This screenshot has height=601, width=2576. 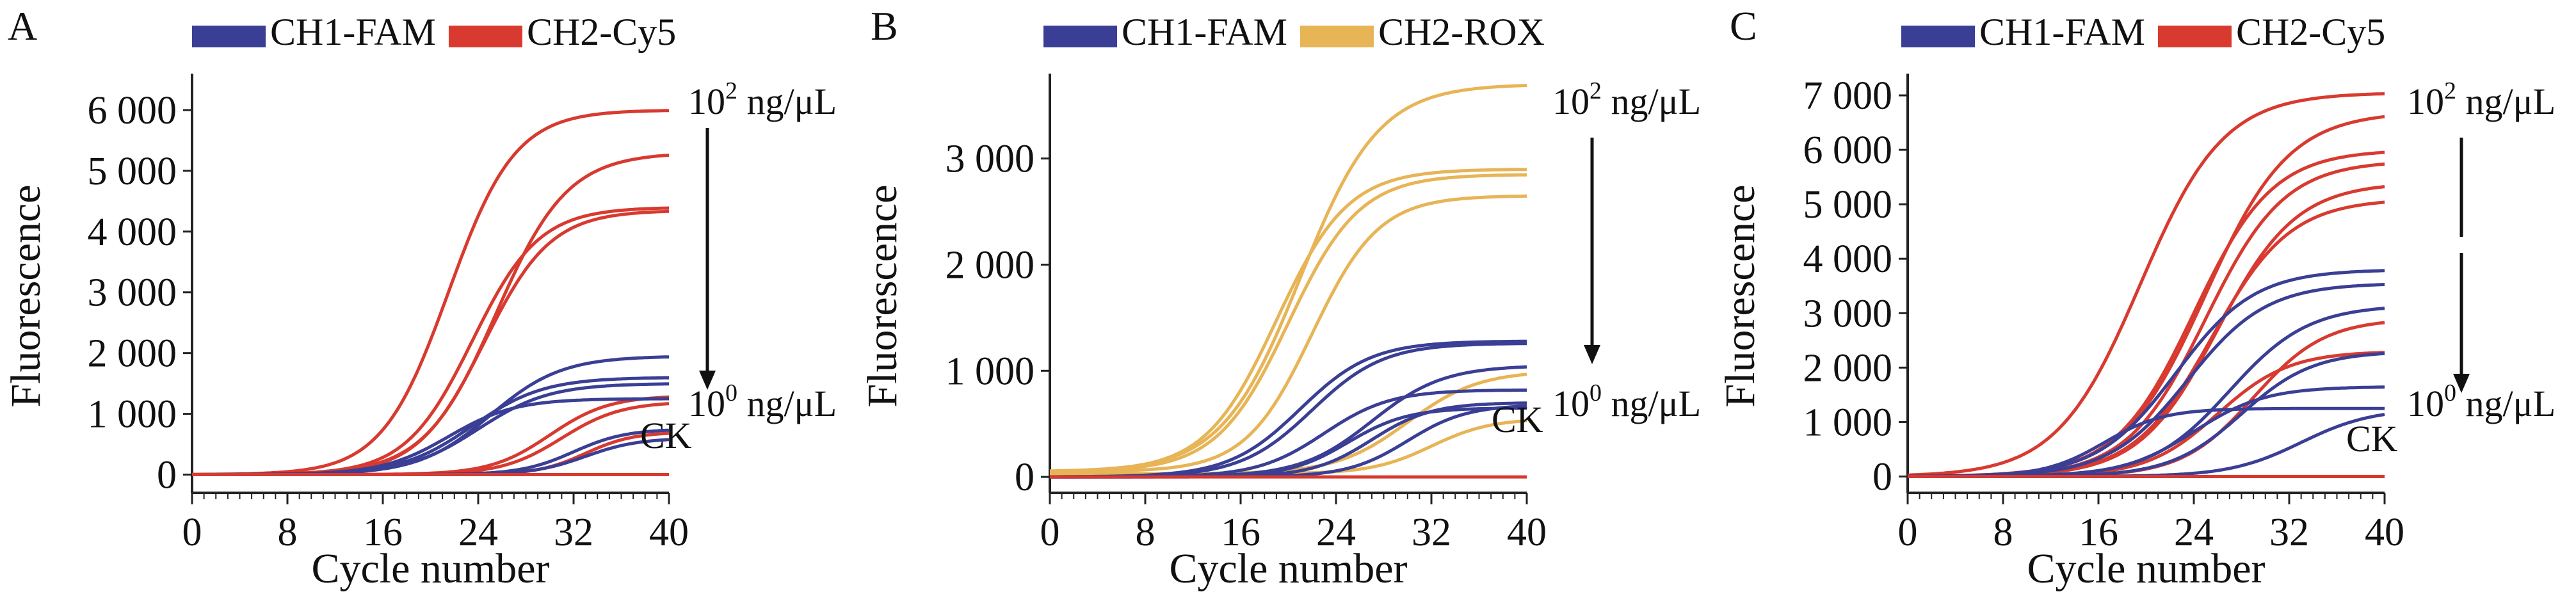 What do you see at coordinates (884, 26) in the screenshot?
I see `panel-letter: B` at bounding box center [884, 26].